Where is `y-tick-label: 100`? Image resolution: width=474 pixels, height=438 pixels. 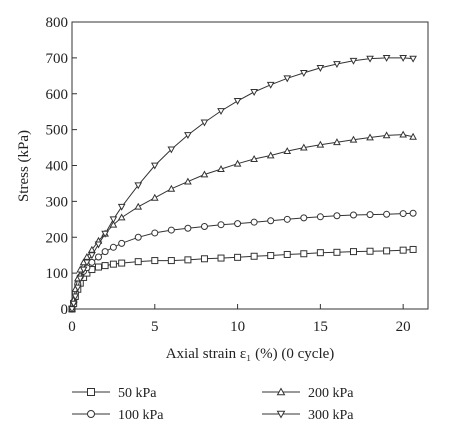
y-tick-label: 100 is located at coordinates (57, 274).